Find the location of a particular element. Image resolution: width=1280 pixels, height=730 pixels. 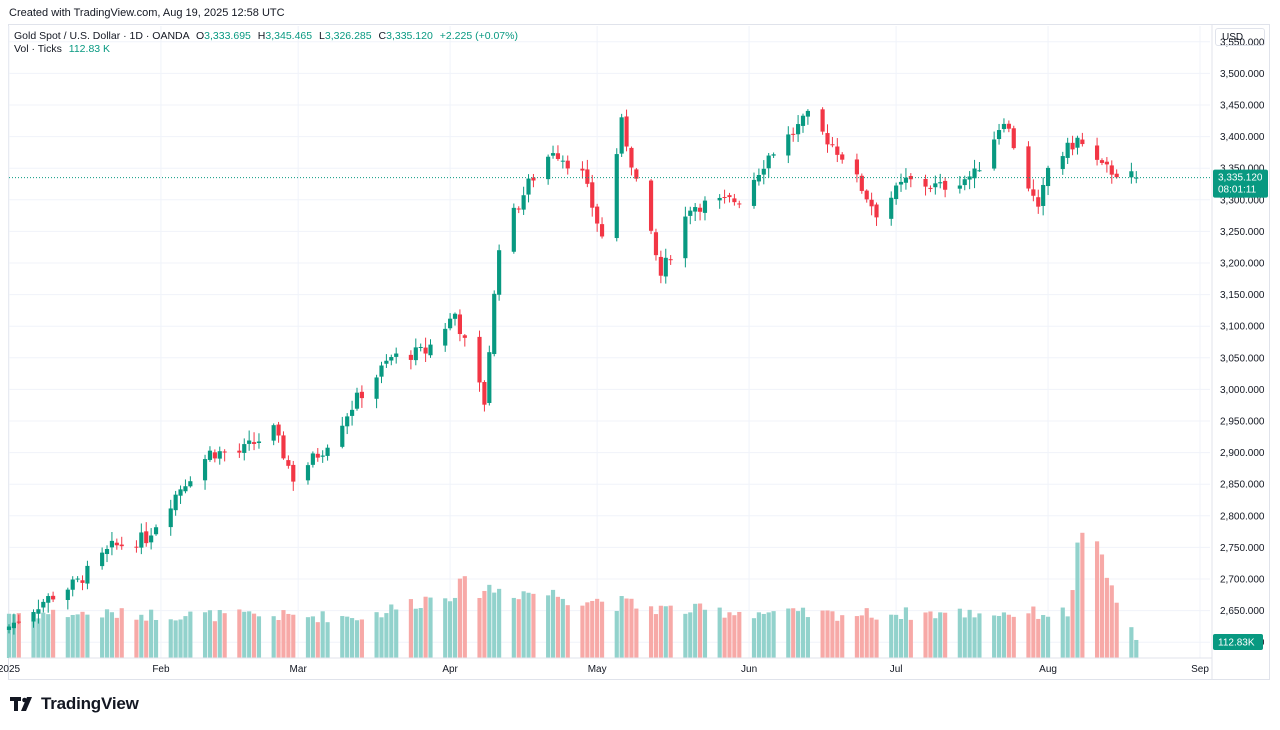

currency-button: USD is located at coordinates (1240, 37).